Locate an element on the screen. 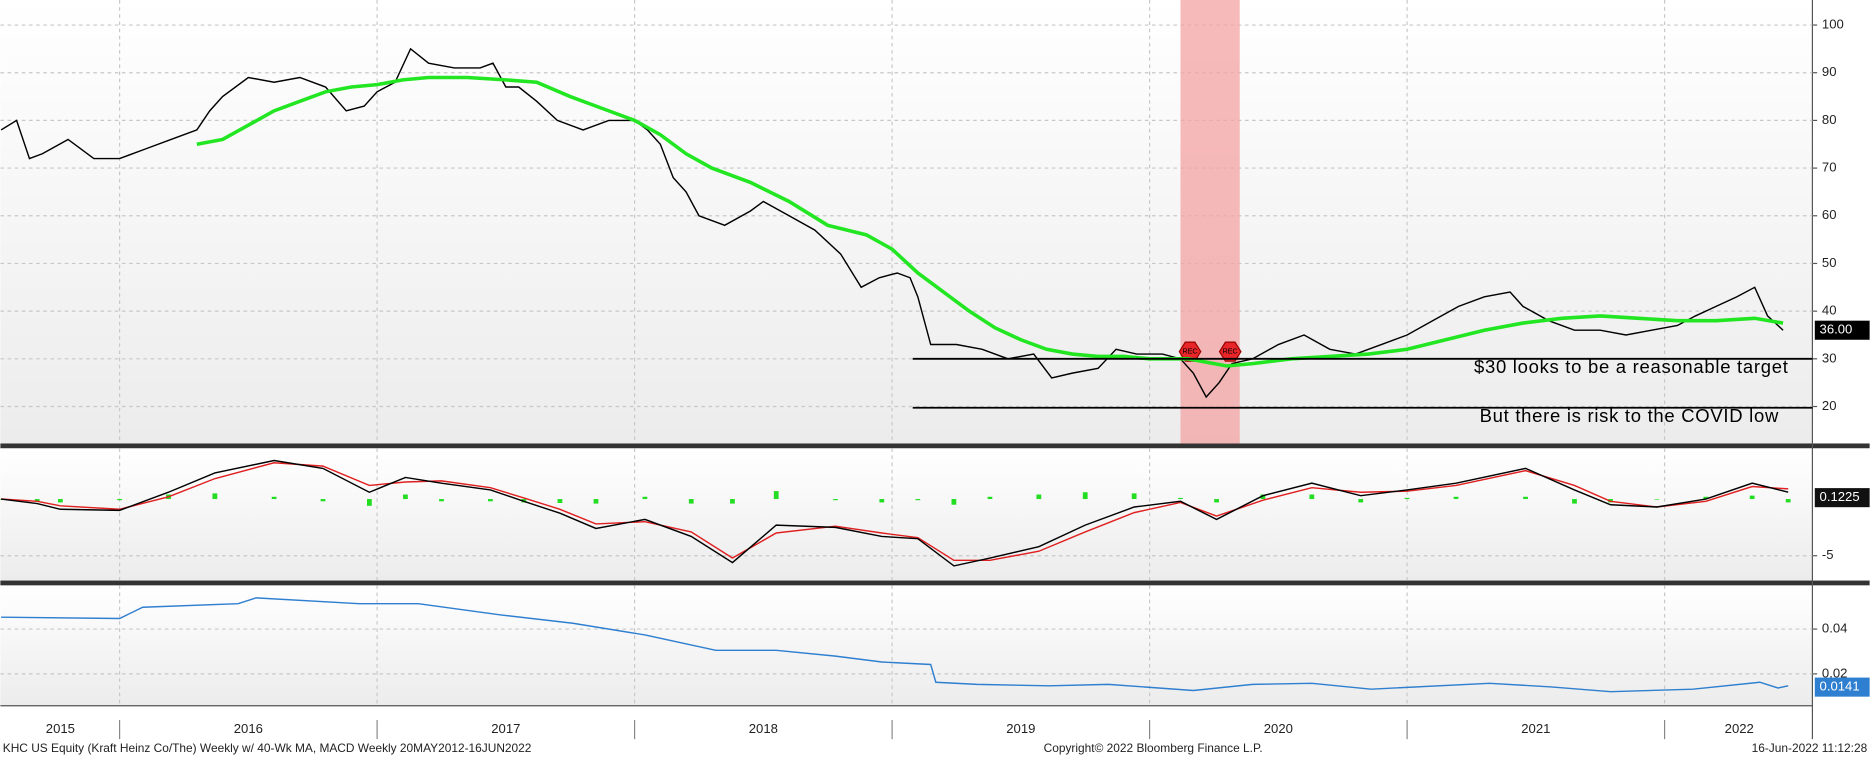 This screenshot has height=757, width=1870. y-tick-label: 60 is located at coordinates (1829, 214).